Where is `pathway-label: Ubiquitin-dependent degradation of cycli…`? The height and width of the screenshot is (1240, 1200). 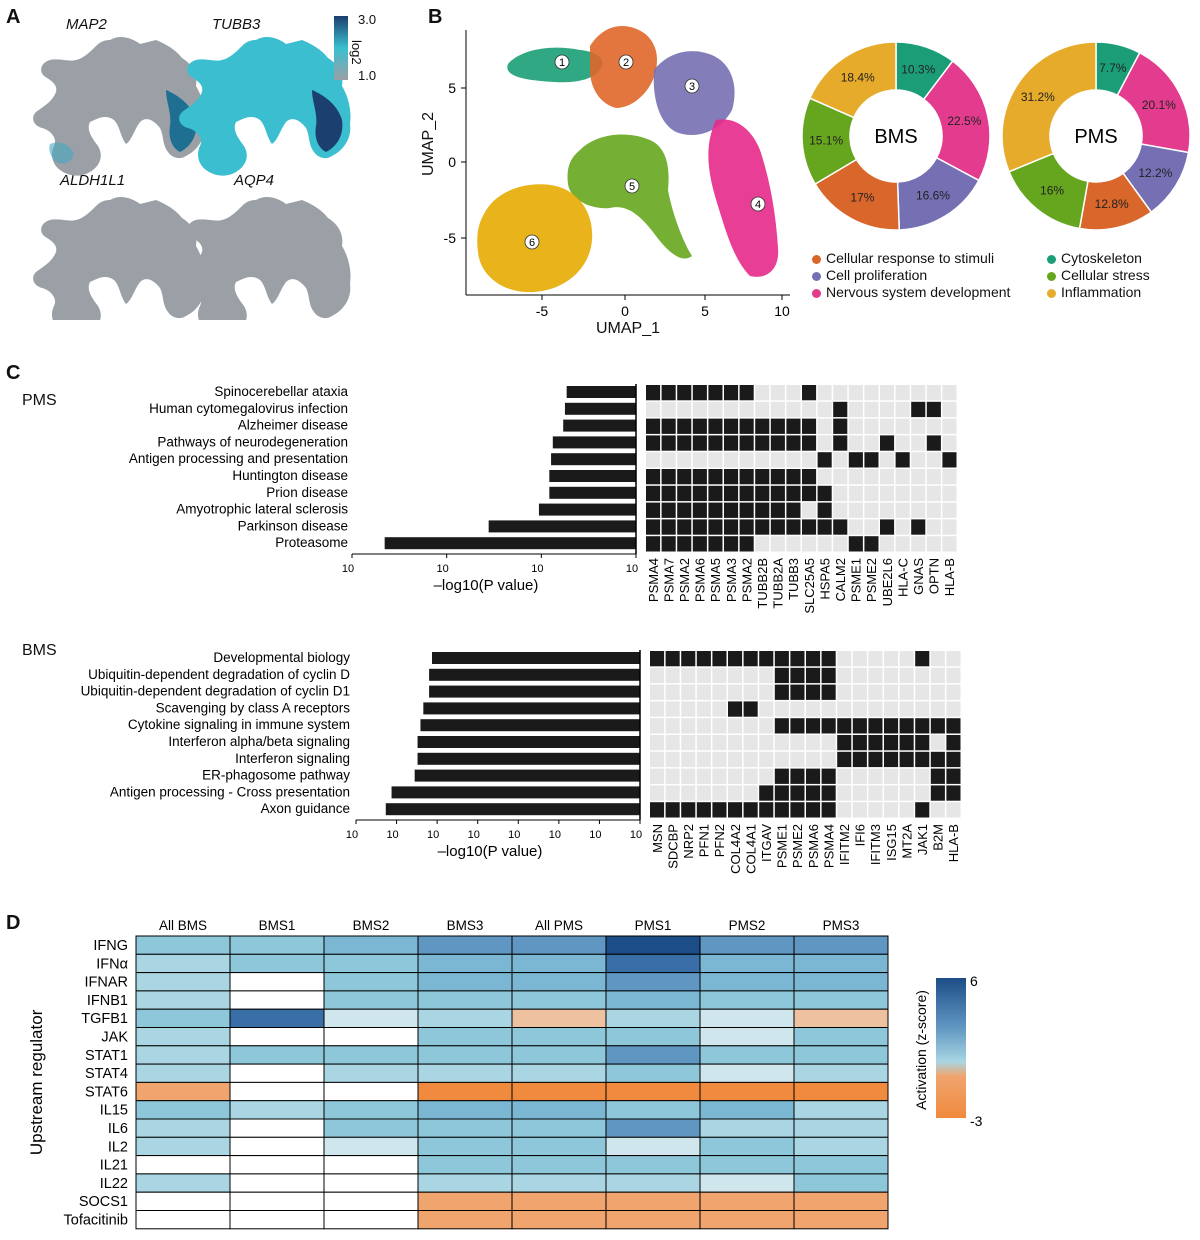 pathway-label: Ubiquitin-dependent degradation of cycli… is located at coordinates (219, 674).